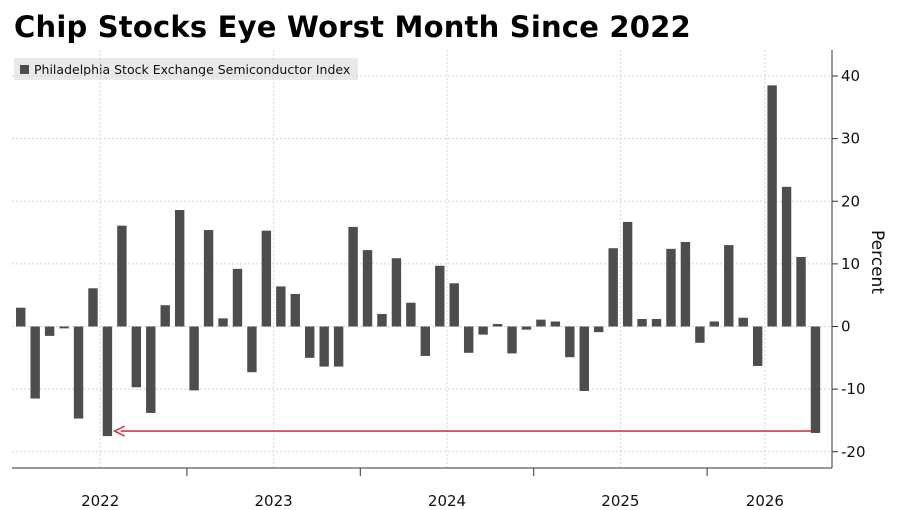 The width and height of the screenshot is (900, 510). What do you see at coordinates (24, 69) in the screenshot?
I see `legend-swatch` at bounding box center [24, 69].